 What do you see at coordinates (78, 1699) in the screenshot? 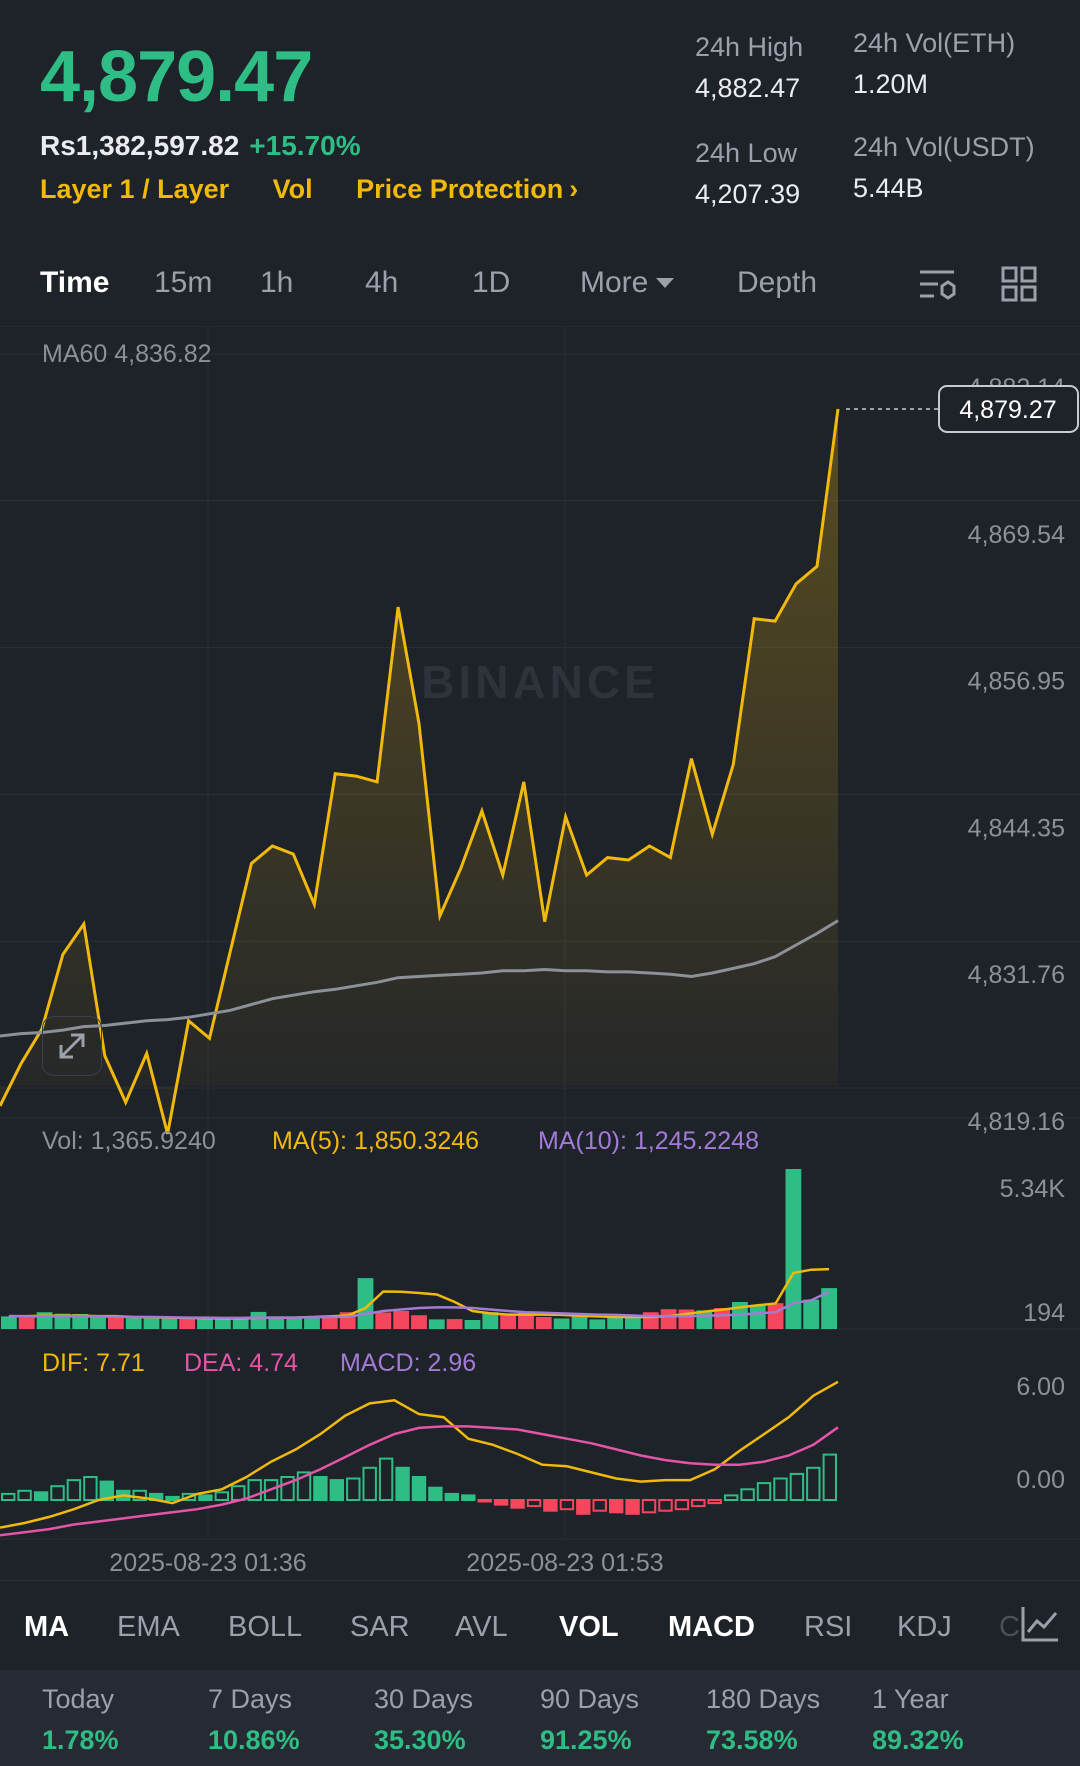
I see `perf-label: Today` at bounding box center [78, 1699].